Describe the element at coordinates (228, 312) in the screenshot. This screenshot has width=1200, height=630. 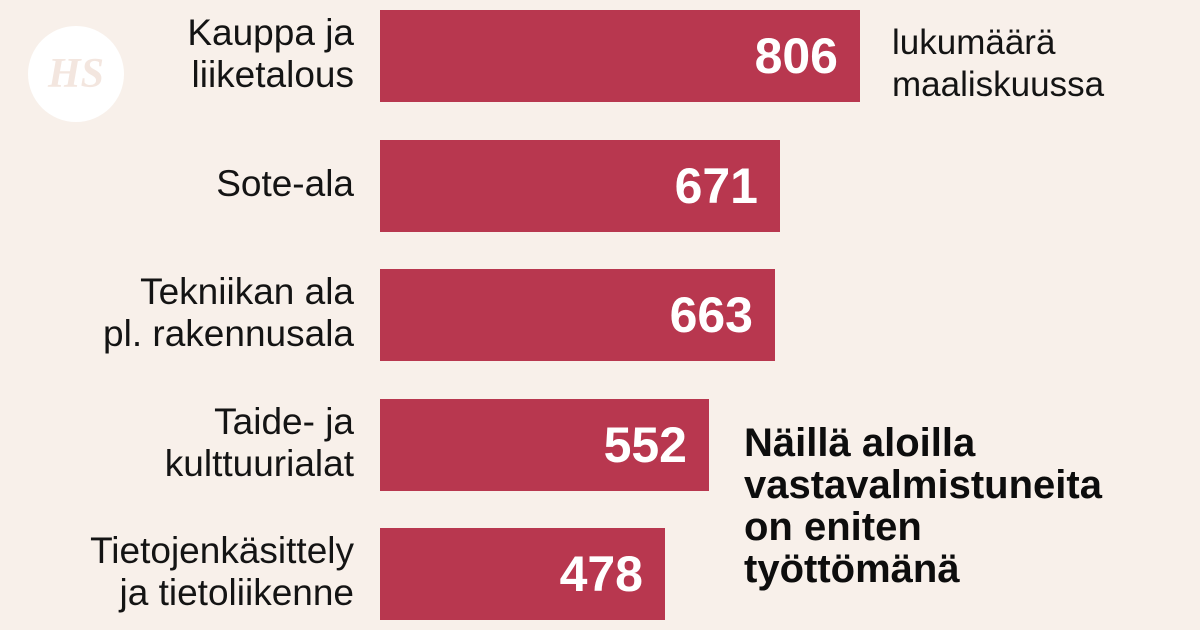
I see `category-label: Tekniikan ala pl. rakennusala` at that location.